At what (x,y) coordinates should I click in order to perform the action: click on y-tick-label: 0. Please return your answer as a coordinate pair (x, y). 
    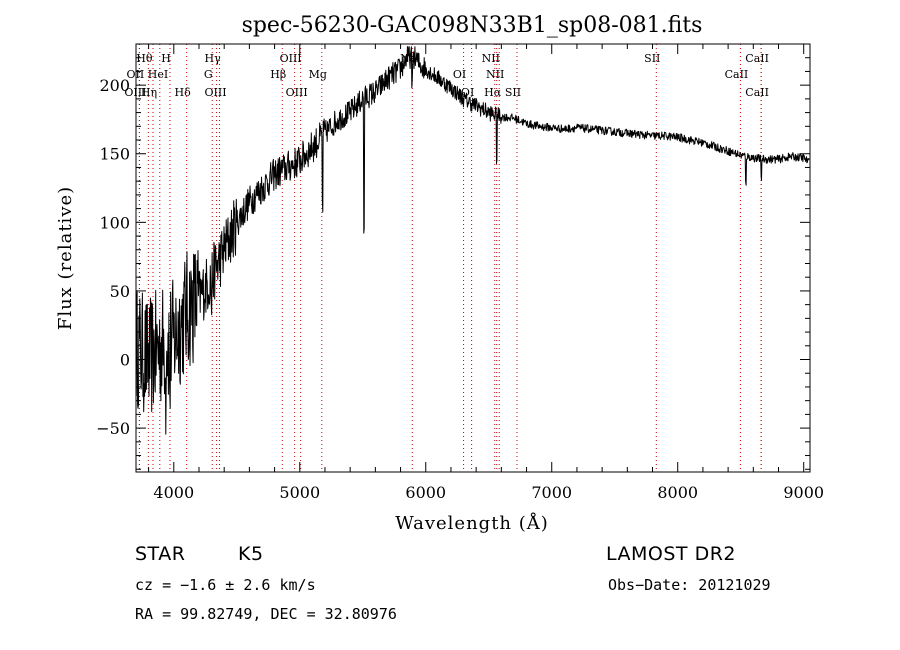
    Looking at the image, I should click on (125, 360).